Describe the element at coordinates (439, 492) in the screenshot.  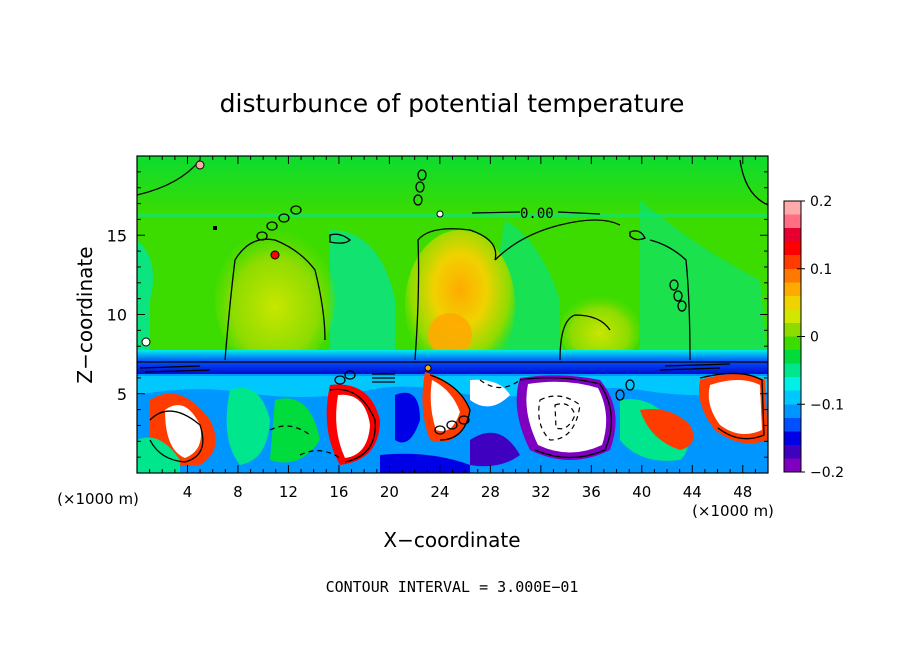
I see `x-tick-label: 24` at that location.